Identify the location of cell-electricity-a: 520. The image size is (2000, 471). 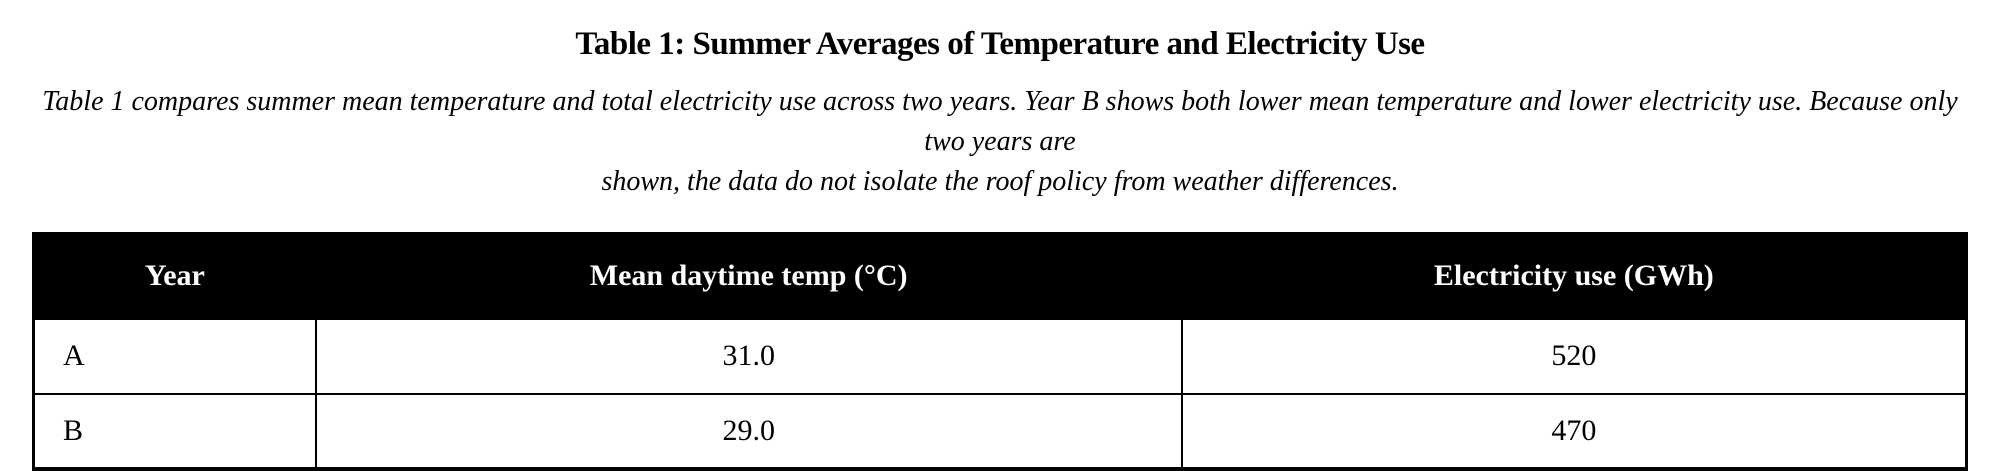
(1574, 356).